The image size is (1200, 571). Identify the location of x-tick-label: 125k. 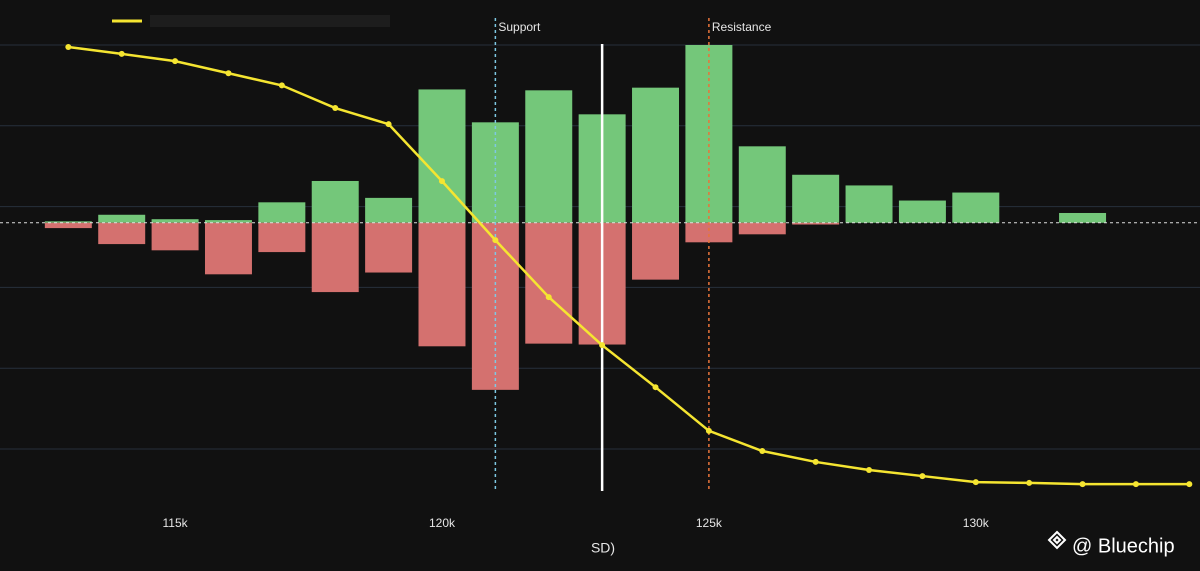
(709, 523).